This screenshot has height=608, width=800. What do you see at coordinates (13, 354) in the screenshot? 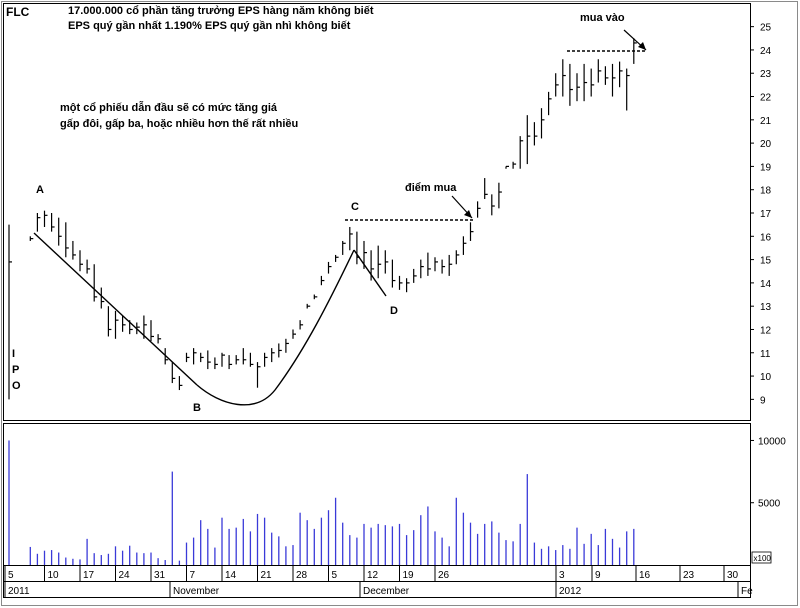
I see `ipo-letter-i: I` at bounding box center [13, 354].